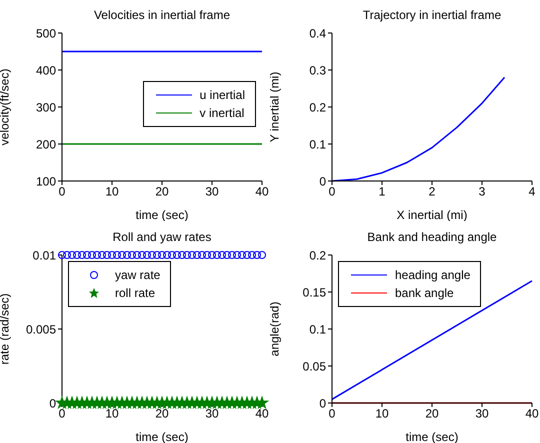 Image resolution: width=540 pixels, height=443 pixels. I want to click on y-axis-title: angle(rad), so click(274, 329).